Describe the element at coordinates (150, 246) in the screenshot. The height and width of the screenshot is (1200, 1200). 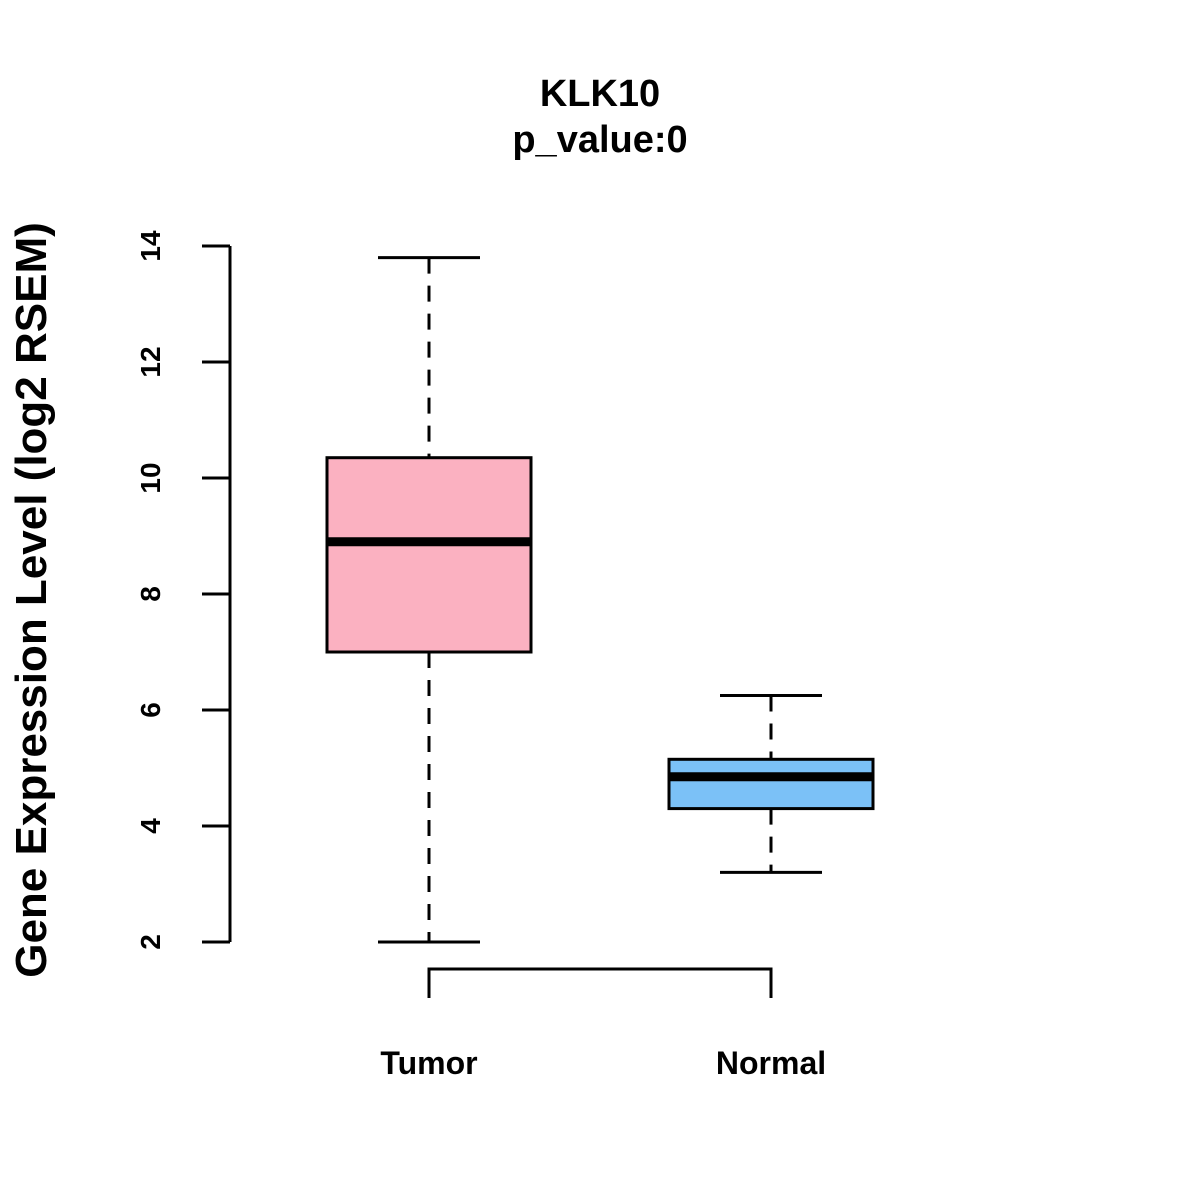
I see `y-tick-label: 14` at that location.